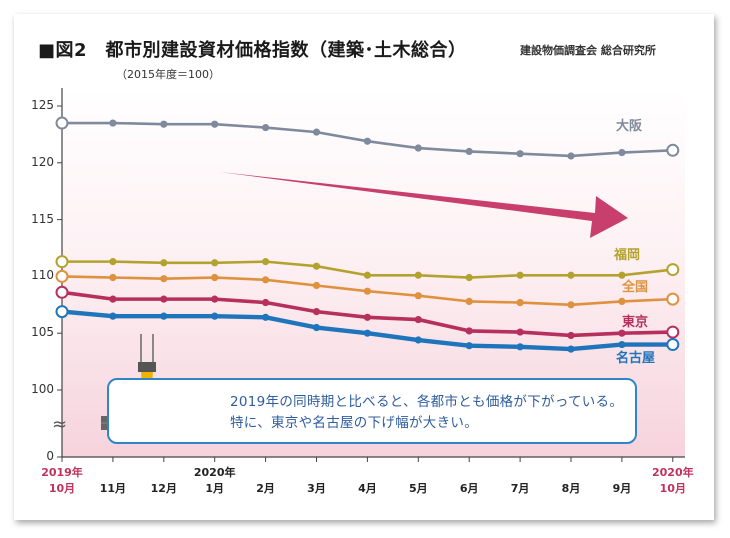 Image resolution: width=730 pixels, height=538 pixels. What do you see at coordinates (571, 488) in the screenshot?
I see `x-tick-month: 8月` at bounding box center [571, 488].